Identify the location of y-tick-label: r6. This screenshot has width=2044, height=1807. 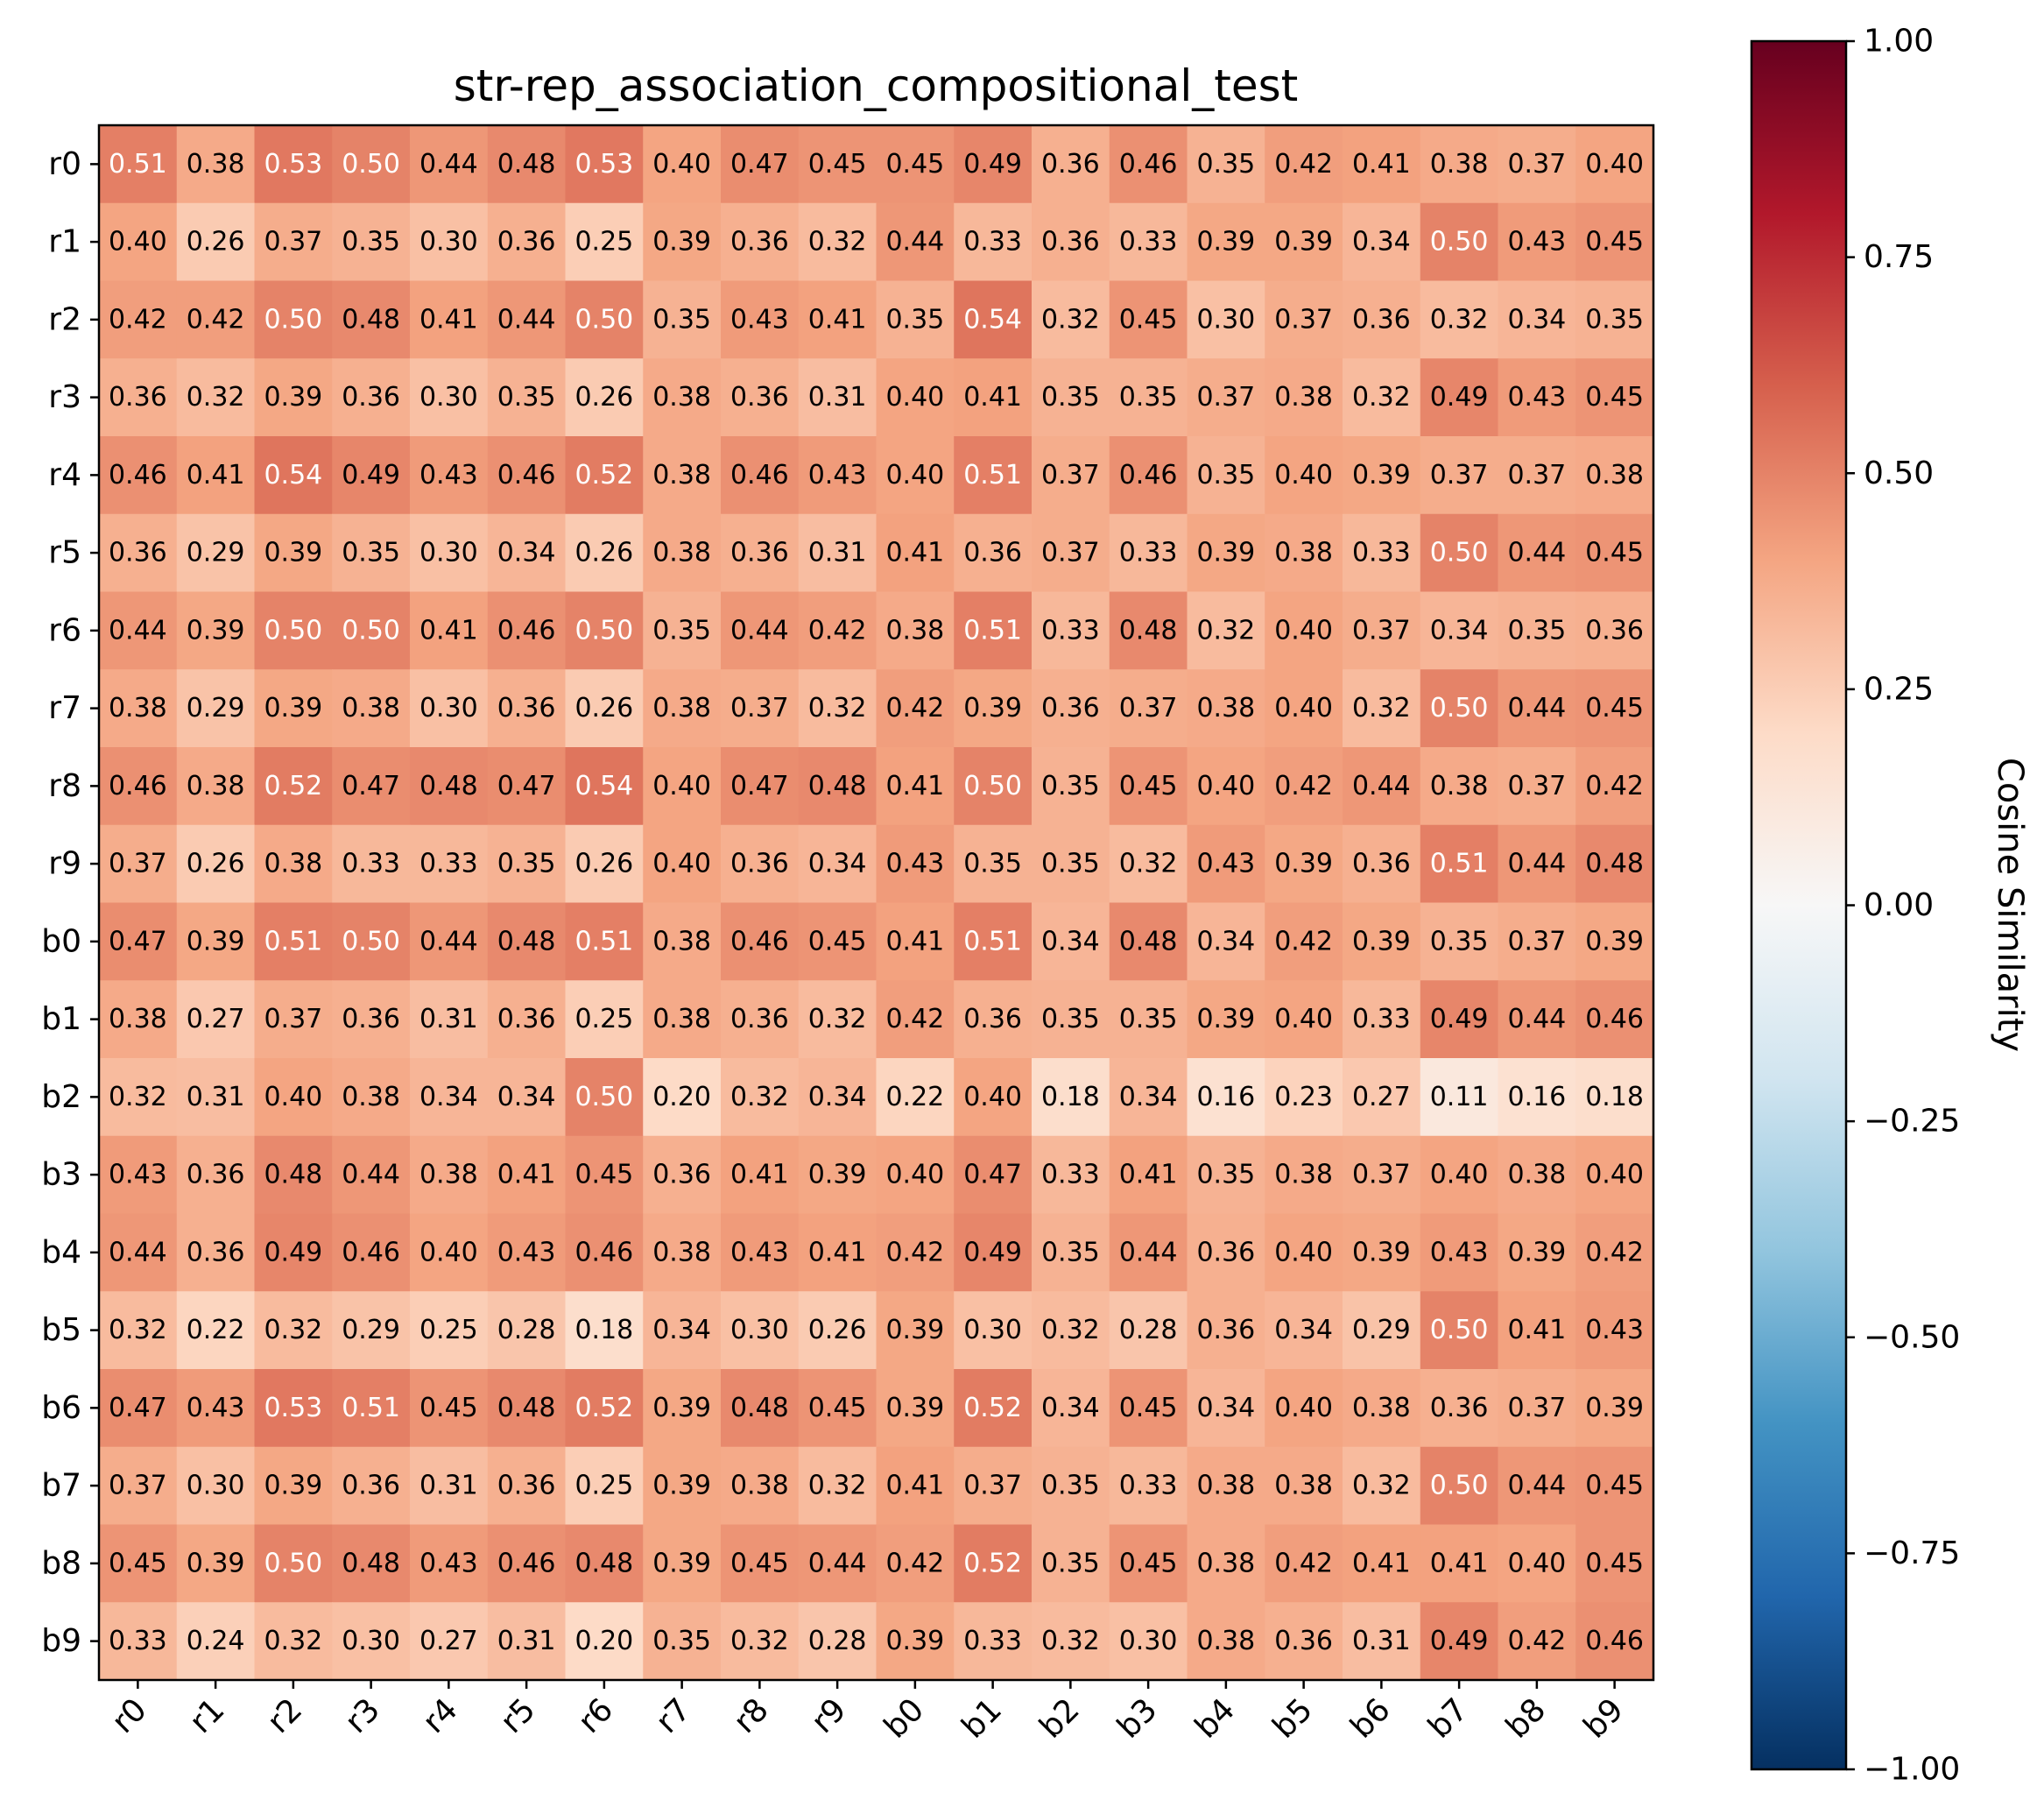
(64, 630).